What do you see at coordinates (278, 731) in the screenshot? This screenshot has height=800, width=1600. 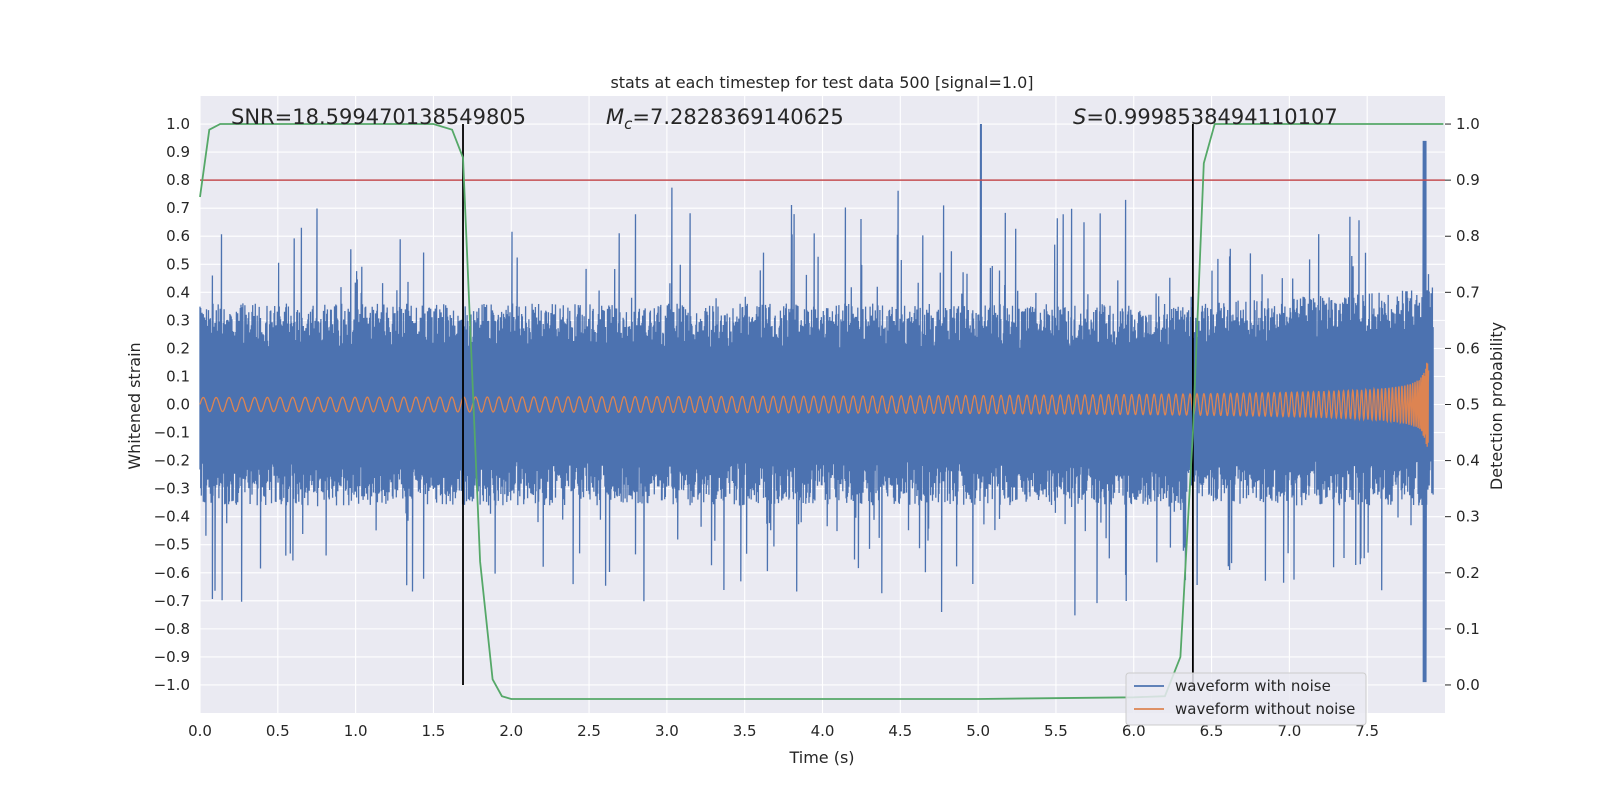 I see `x-tick-label: 0.5` at bounding box center [278, 731].